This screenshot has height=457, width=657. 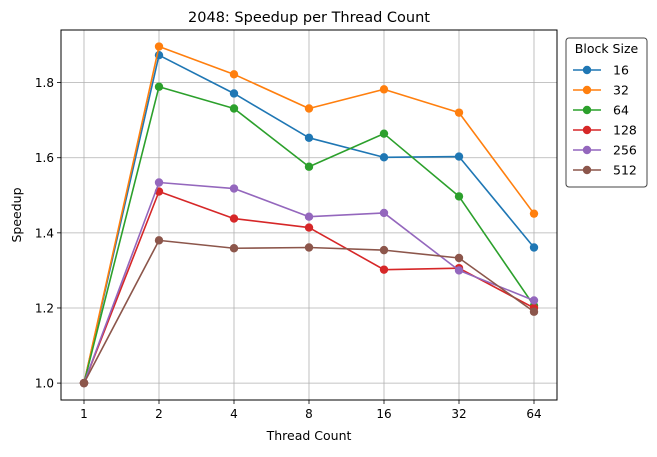 What do you see at coordinates (159, 414) in the screenshot?
I see `x-tick-label: 2` at bounding box center [159, 414].